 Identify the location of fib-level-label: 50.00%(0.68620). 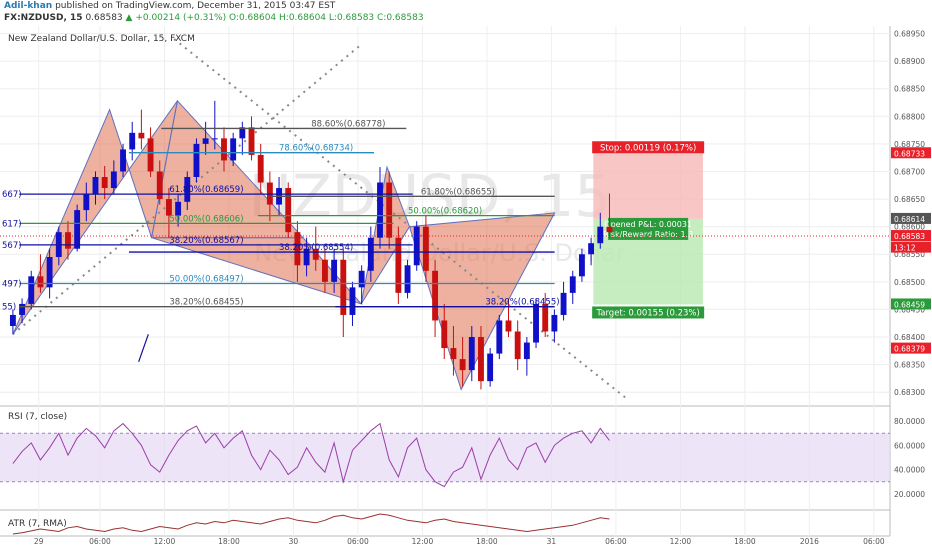
(445, 212).